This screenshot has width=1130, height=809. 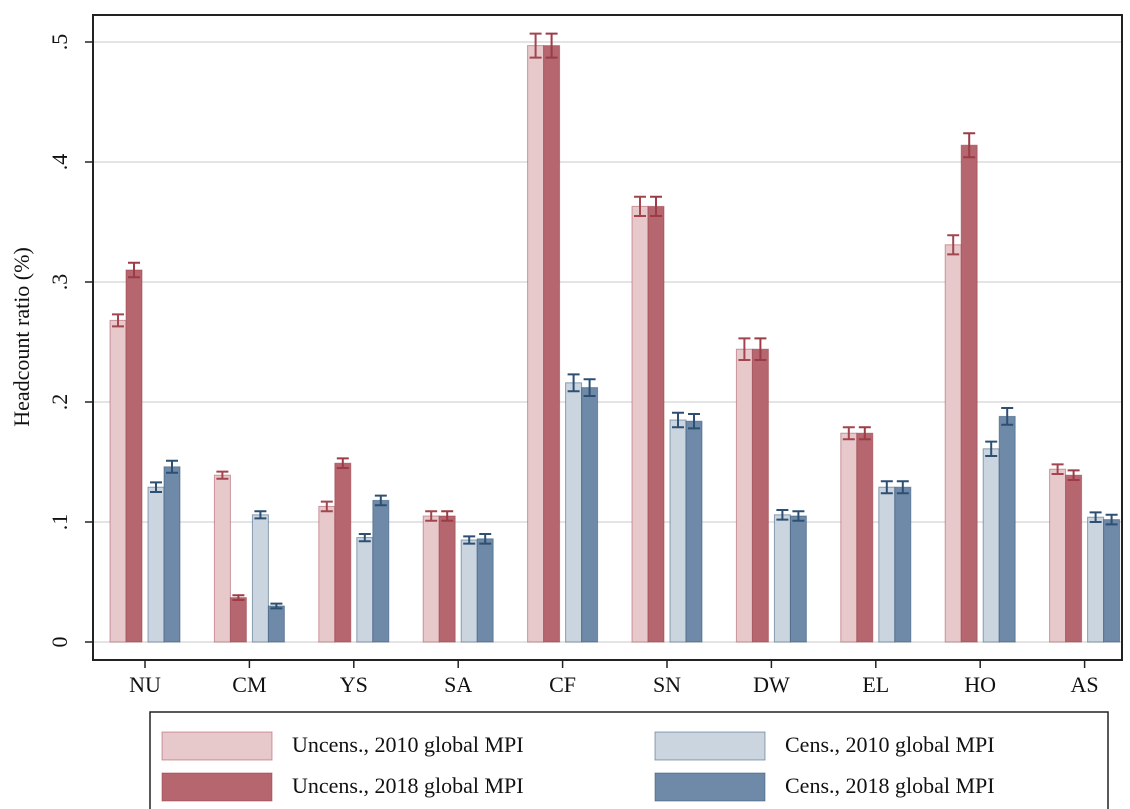 I want to click on y-tick-label: .1, so click(x=59, y=522).